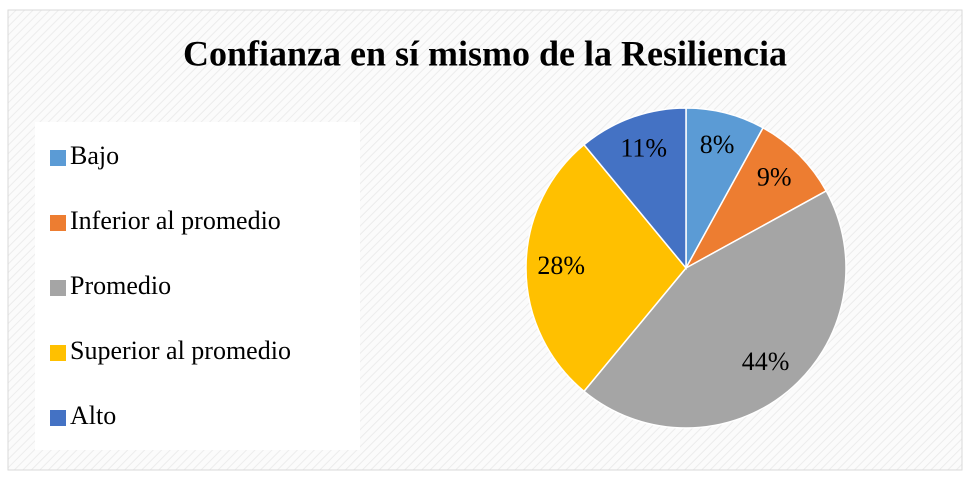  Describe the element at coordinates (774, 177) in the screenshot. I see `data-label: 9%` at that location.